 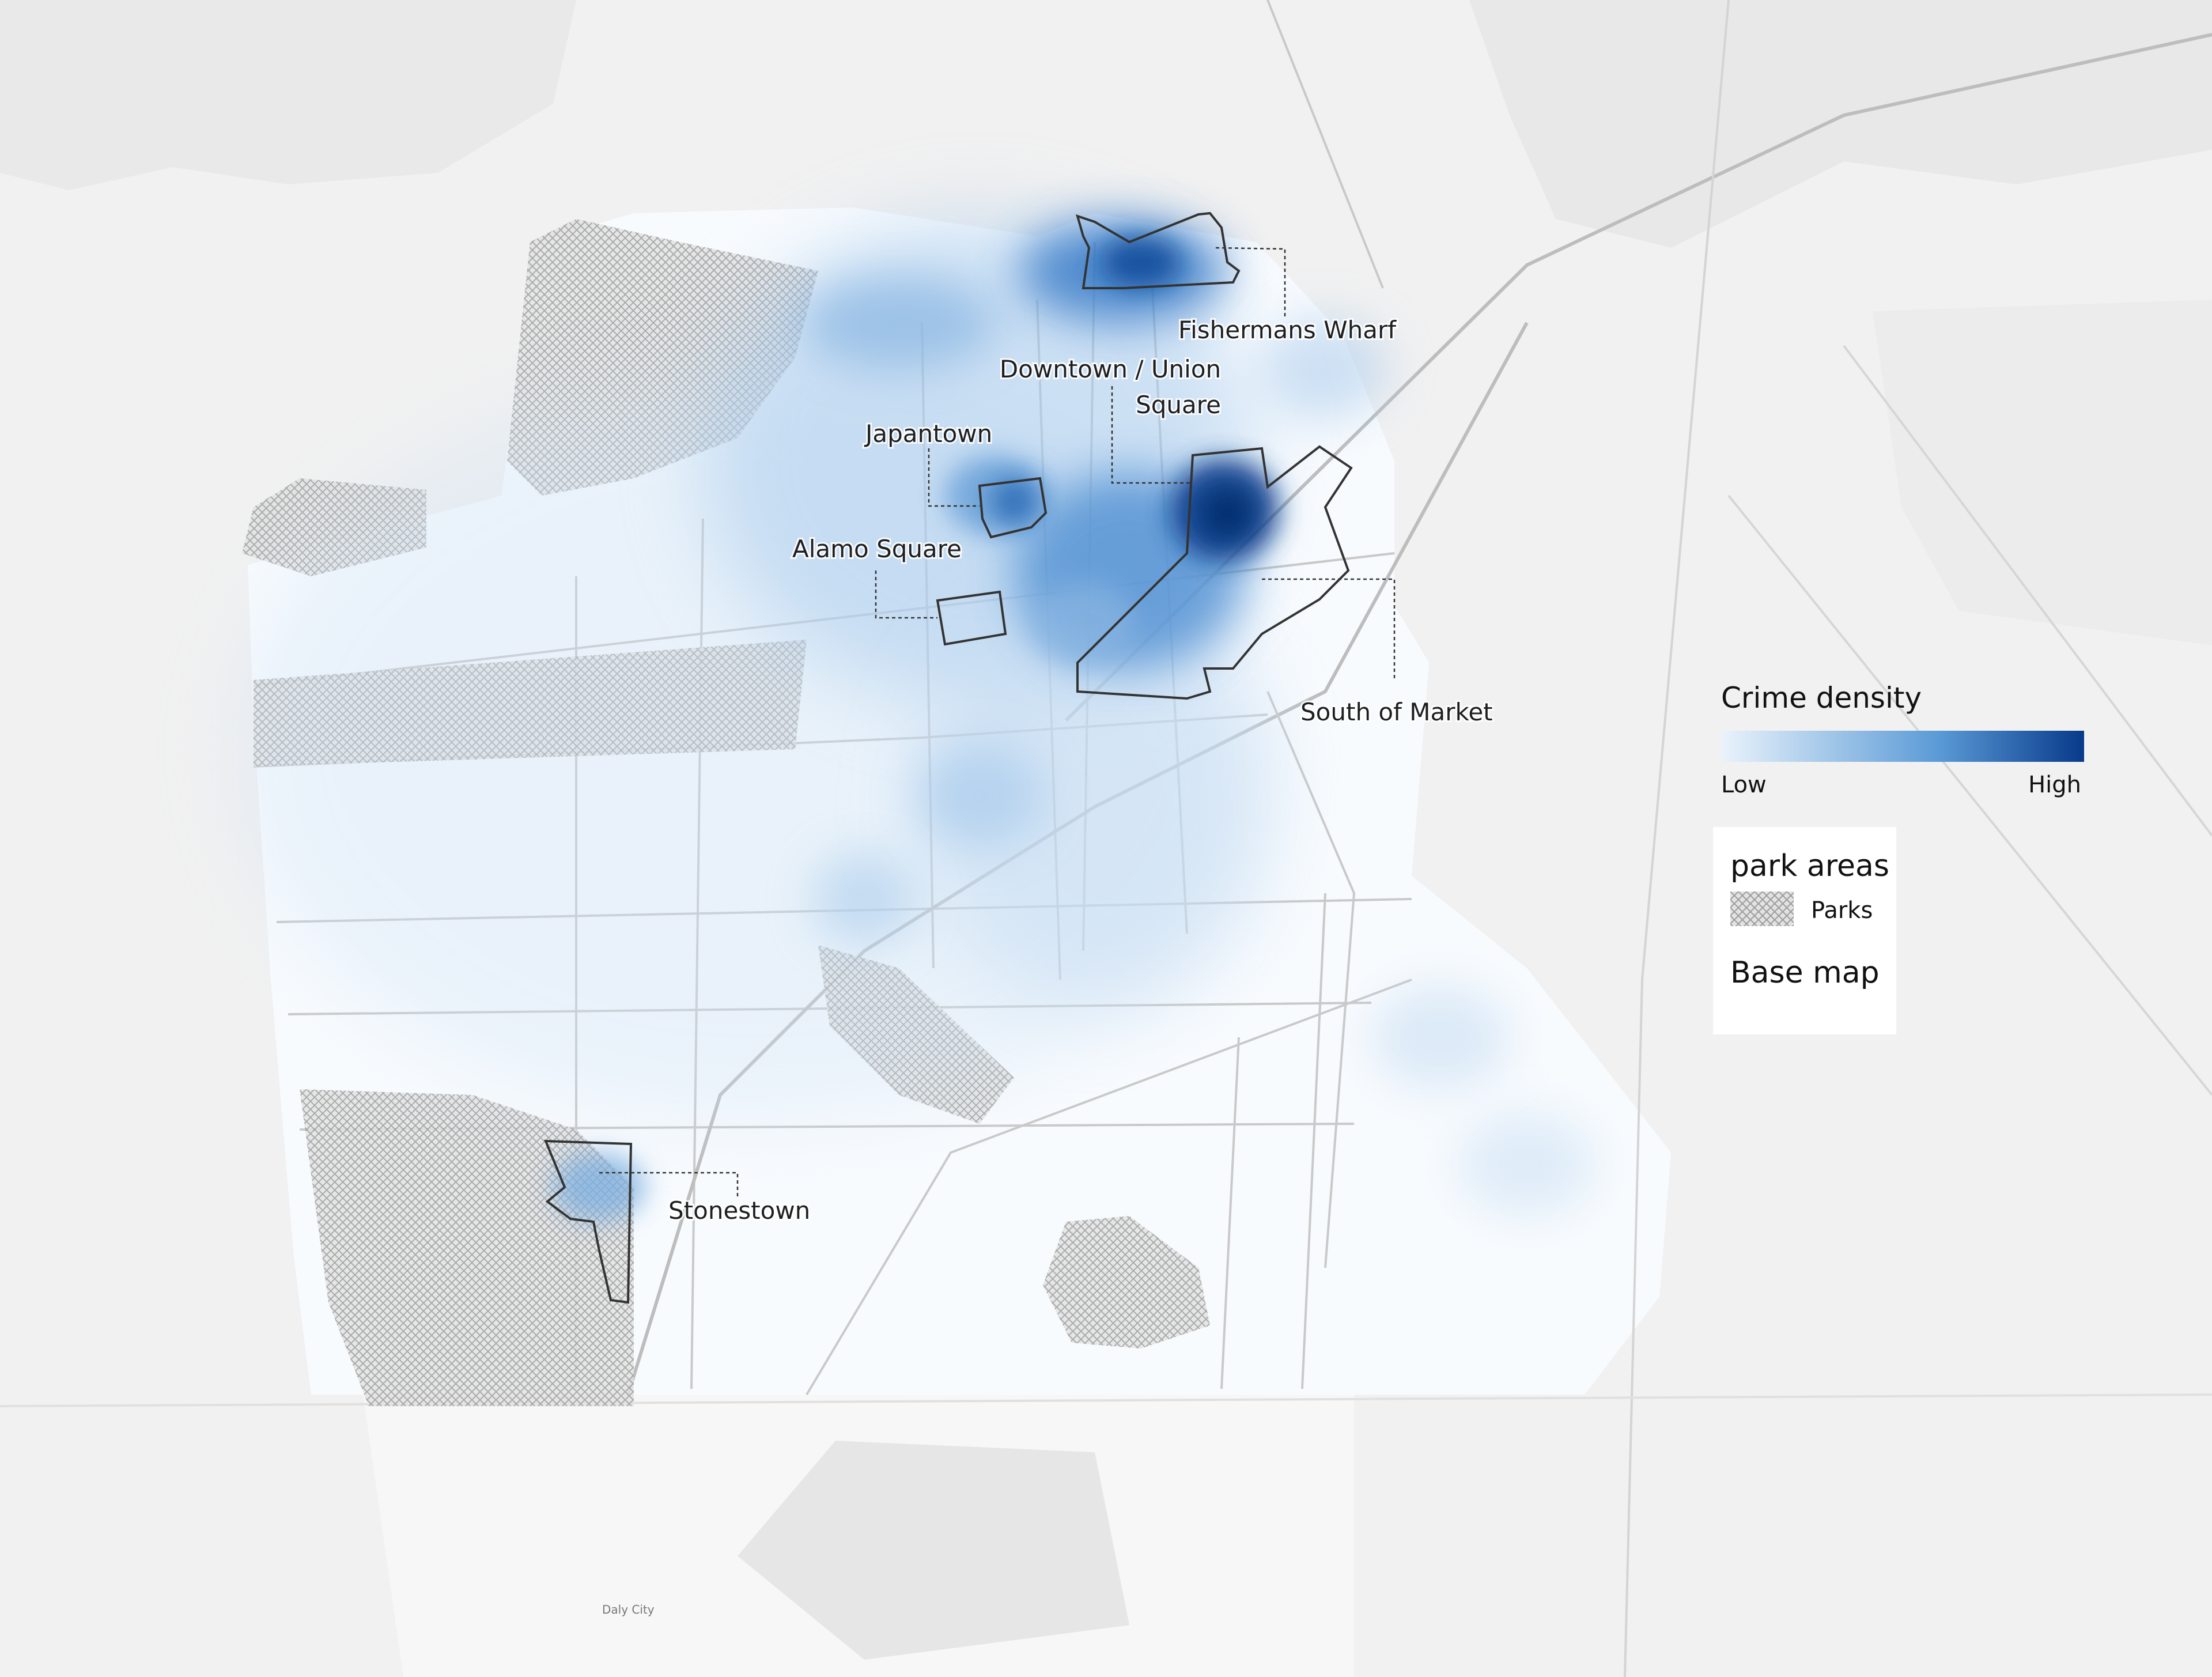 I want to click on label-fishermans-wharf: Fishermans Wharf, so click(x=1287, y=330).